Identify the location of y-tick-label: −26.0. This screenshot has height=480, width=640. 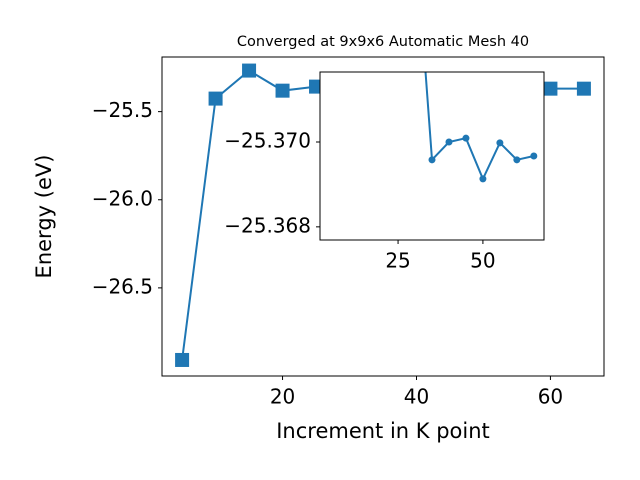
(122, 198).